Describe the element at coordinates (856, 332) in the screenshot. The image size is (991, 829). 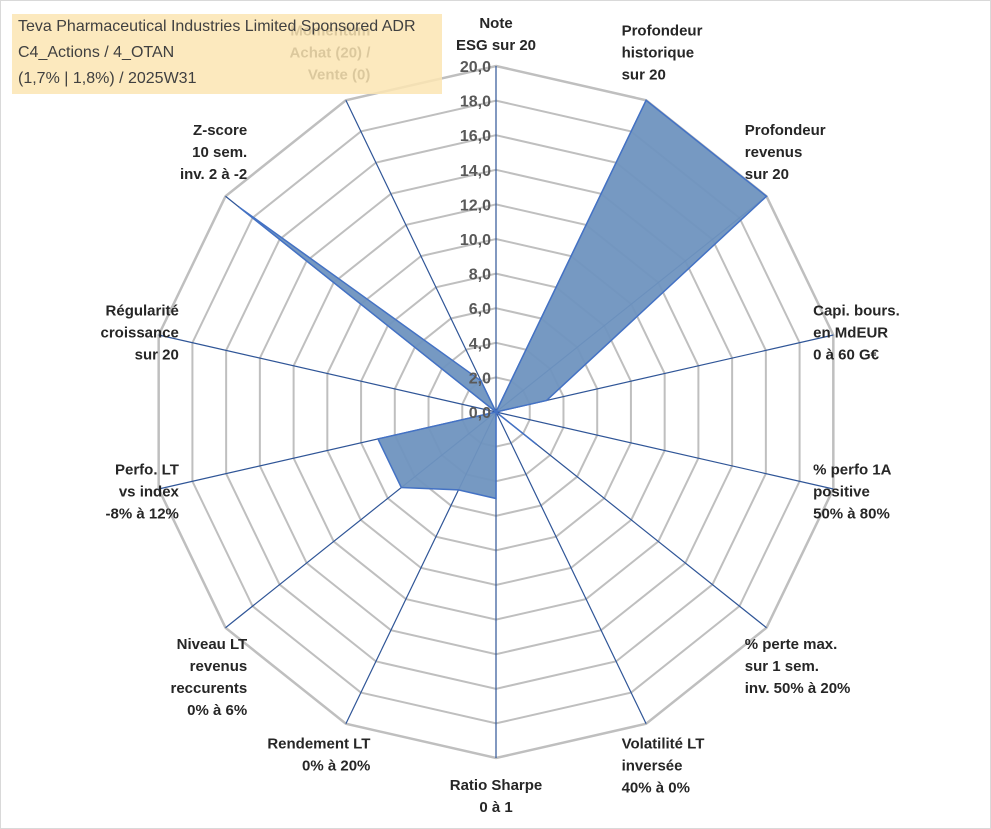
I see `axis-label: Capi. bours. en MdEUR 0 à 60 G€` at that location.